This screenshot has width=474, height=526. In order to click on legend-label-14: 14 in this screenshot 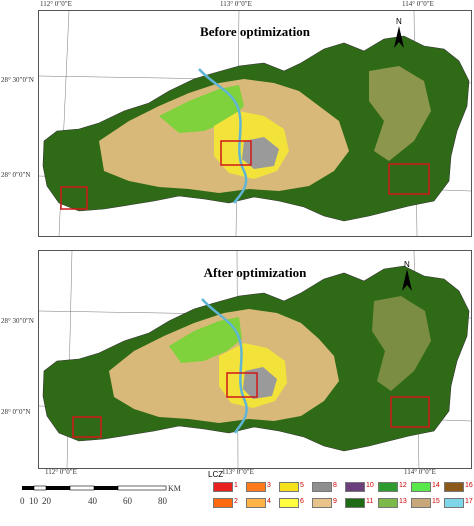, I will do `click(436, 485)`.